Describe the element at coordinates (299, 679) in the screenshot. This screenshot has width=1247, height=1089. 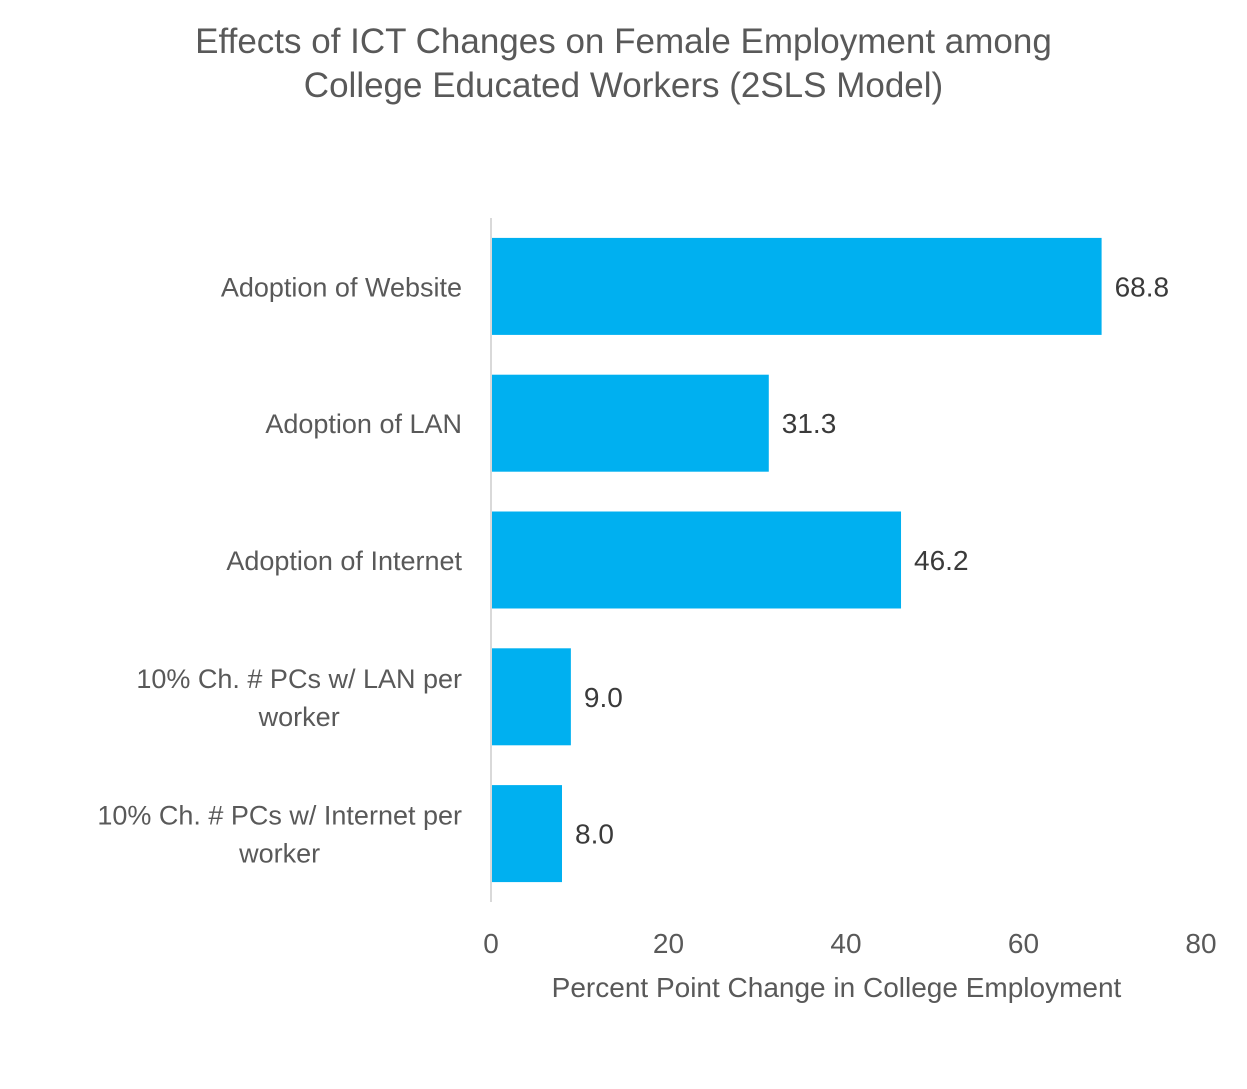
I see `category-label-3-line-0: 10% Ch. # PCs w/ LAN per` at that location.